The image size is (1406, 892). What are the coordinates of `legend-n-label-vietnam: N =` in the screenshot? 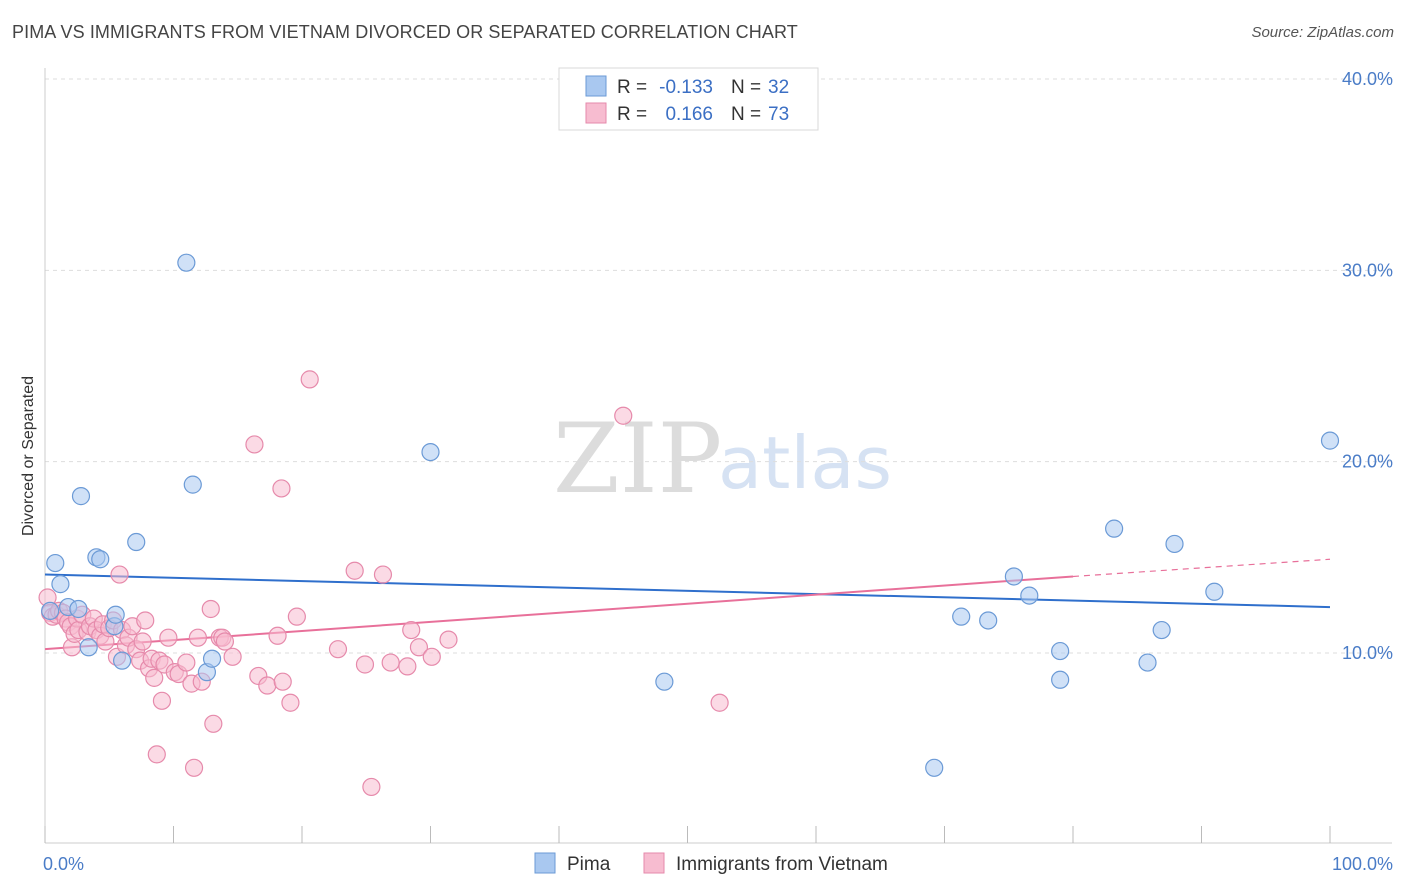 It's located at (746, 114).